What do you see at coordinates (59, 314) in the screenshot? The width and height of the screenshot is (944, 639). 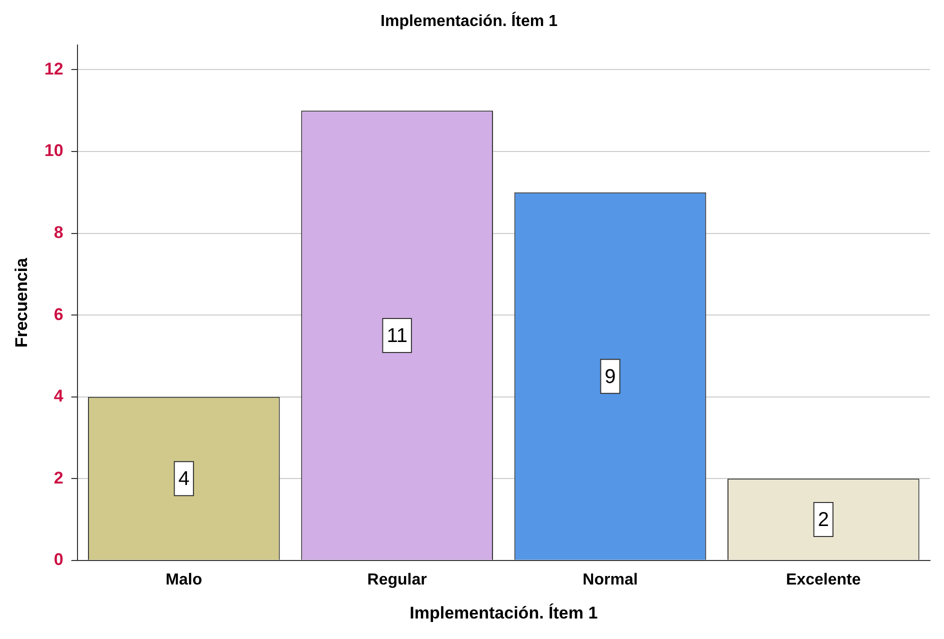 I see `y-tick-label: 6` at bounding box center [59, 314].